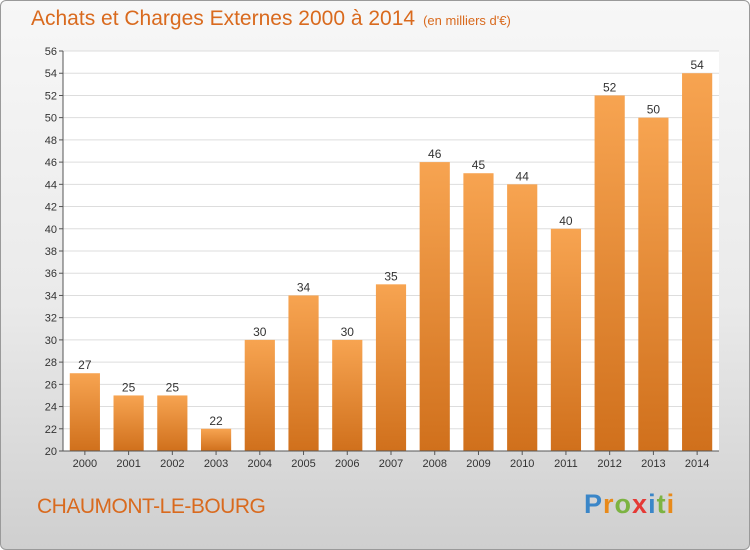 This screenshot has height=550, width=750. Describe the element at coordinates (51, 74) in the screenshot. I see `y-tick-label: 54` at that location.